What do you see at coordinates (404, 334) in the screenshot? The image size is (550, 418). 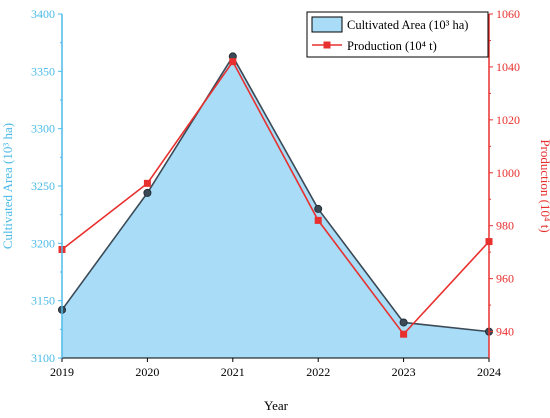 I see `production-point-2023` at bounding box center [404, 334].